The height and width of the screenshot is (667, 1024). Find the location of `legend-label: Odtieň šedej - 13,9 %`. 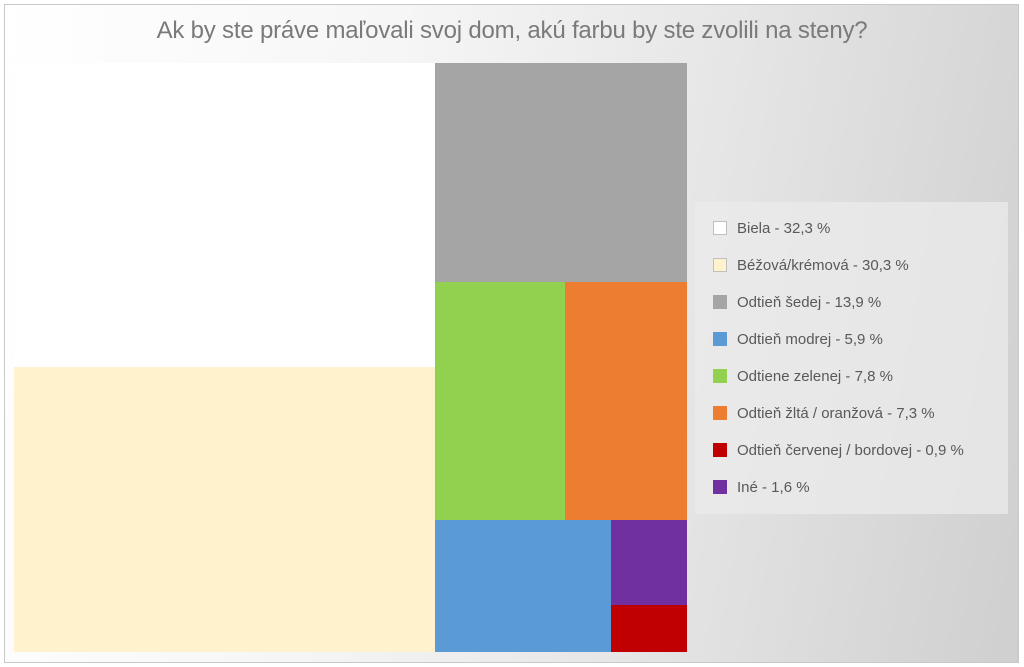

legend-label: Odtieň šedej - 13,9 % is located at coordinates (809, 302).